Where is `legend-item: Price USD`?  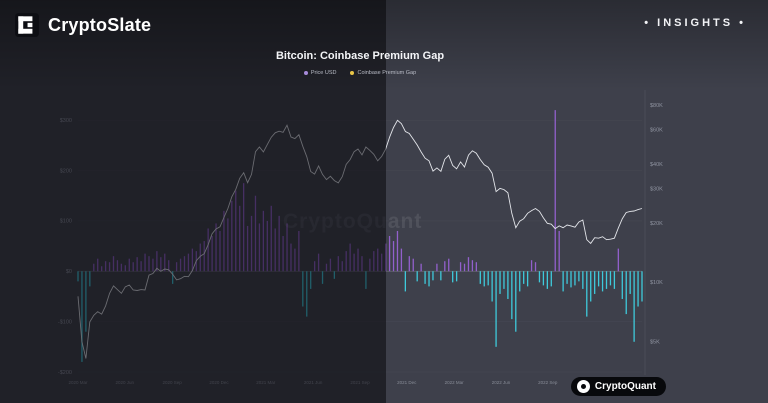 legend-item: Price USD is located at coordinates (320, 73).